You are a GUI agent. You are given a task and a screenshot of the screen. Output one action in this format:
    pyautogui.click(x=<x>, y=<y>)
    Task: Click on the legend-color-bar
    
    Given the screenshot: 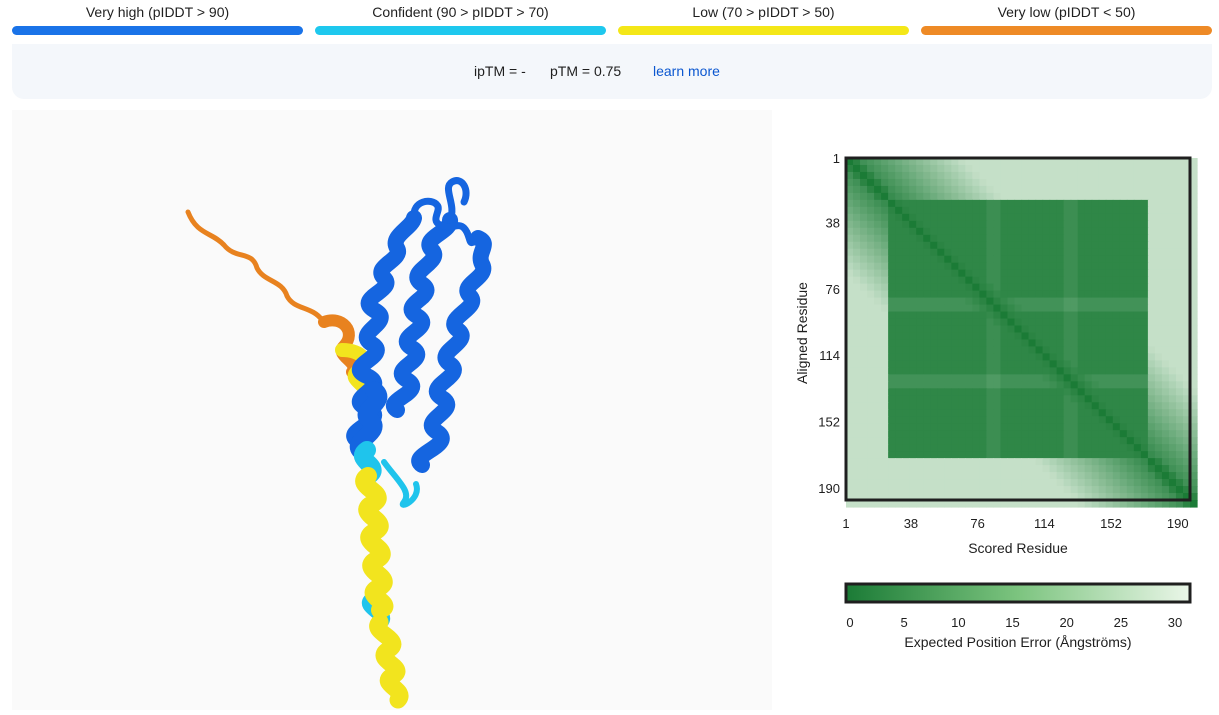 What is the action you would take?
    pyautogui.click(x=763, y=30)
    